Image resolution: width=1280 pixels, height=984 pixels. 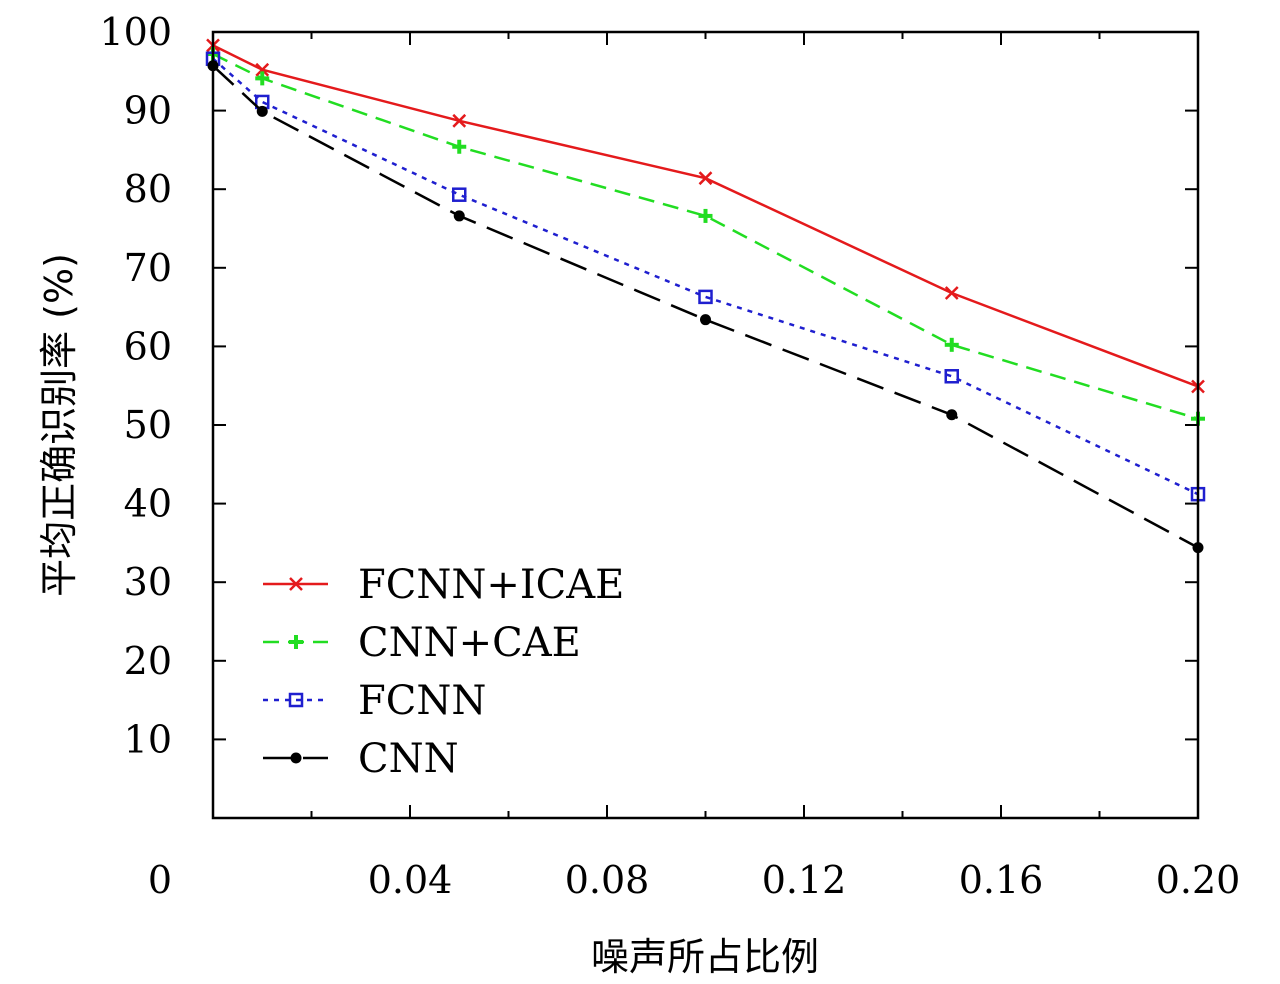 I want to click on x-tick-label: 0.08, so click(x=607, y=880).